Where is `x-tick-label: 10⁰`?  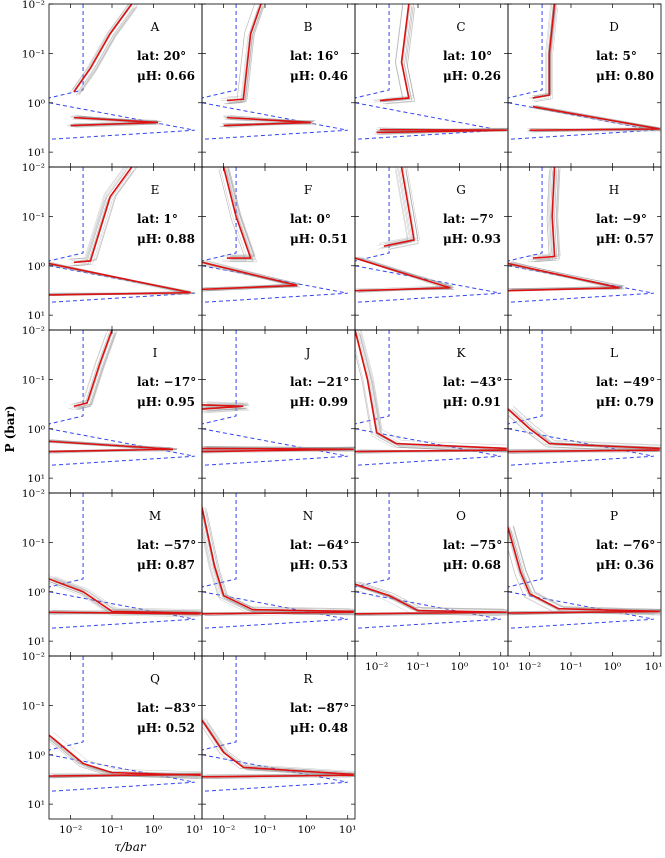
x-tick-label: 10⁰ is located at coordinates (613, 667).